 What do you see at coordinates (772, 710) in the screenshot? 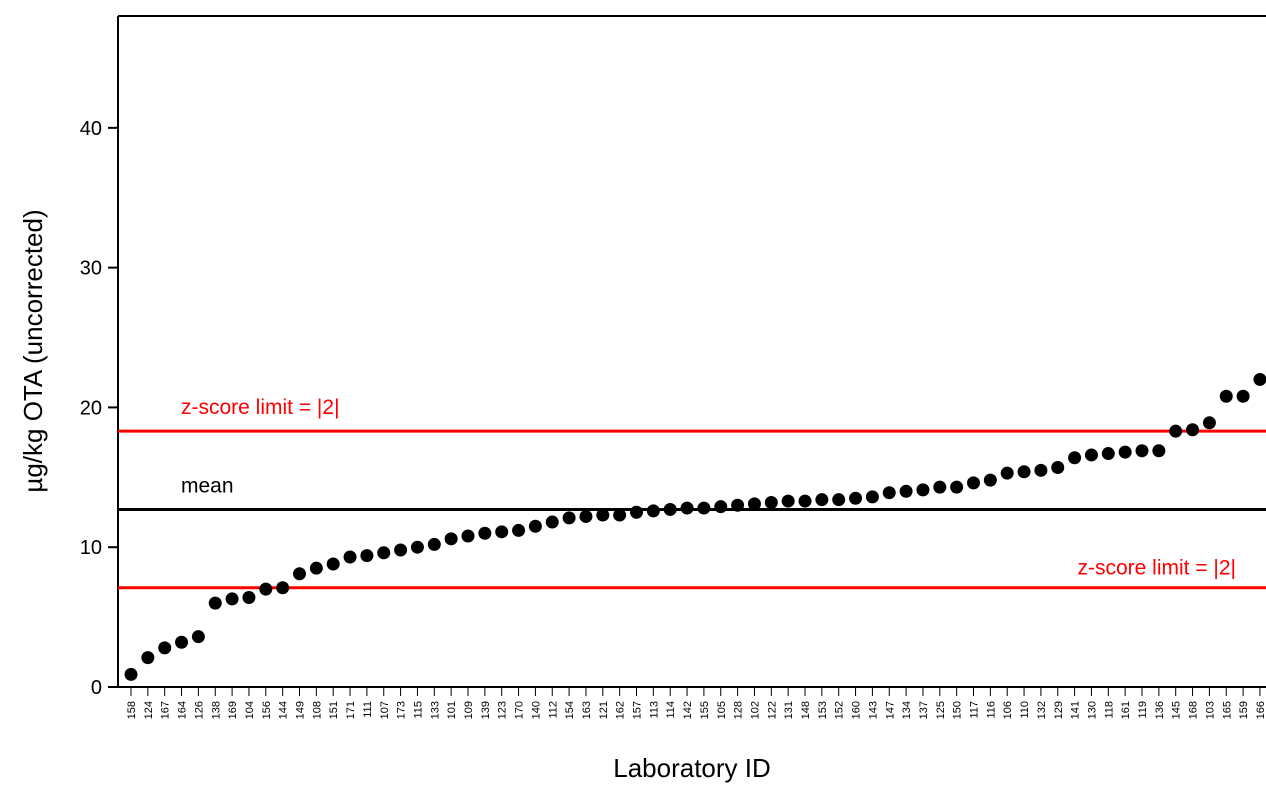
I see `x-tick-label: 122` at bounding box center [772, 710].